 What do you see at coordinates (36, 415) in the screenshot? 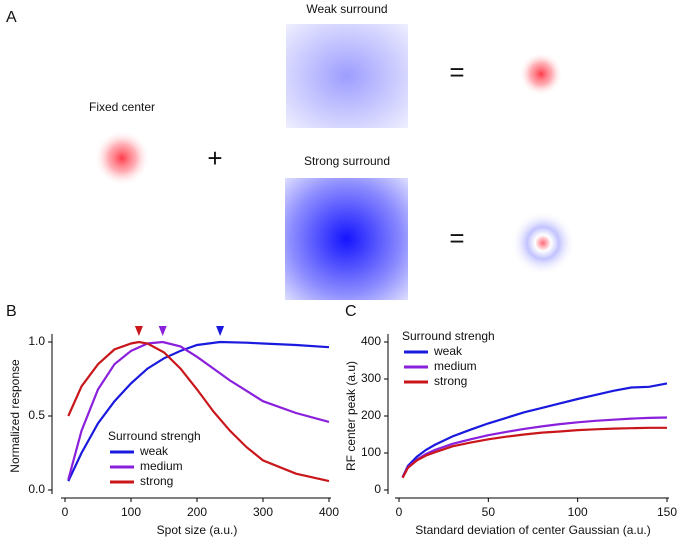
I see `y-tick-label: 0.5` at bounding box center [36, 415].